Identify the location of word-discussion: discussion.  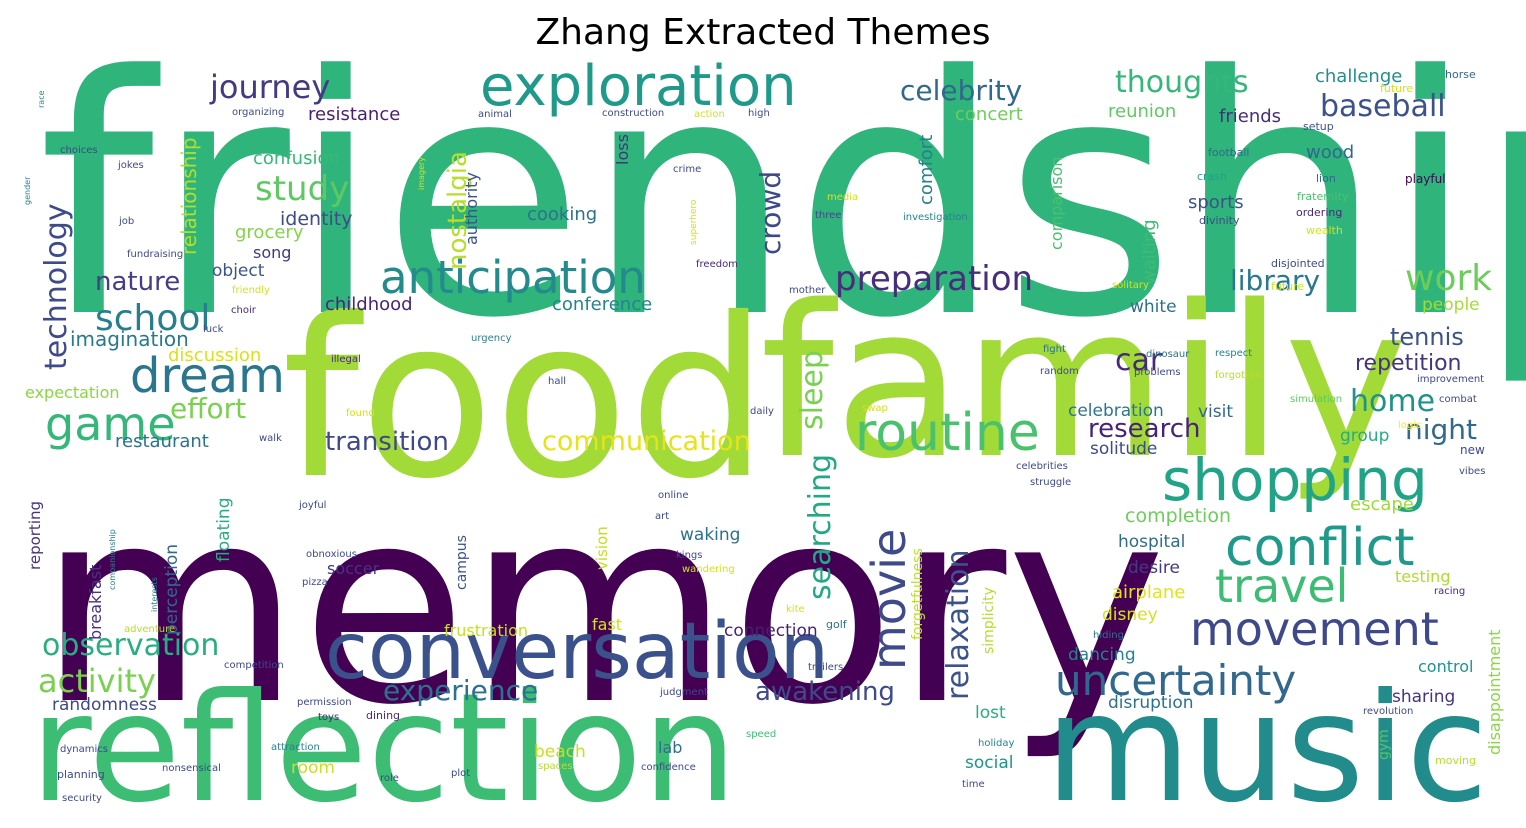
(214, 355).